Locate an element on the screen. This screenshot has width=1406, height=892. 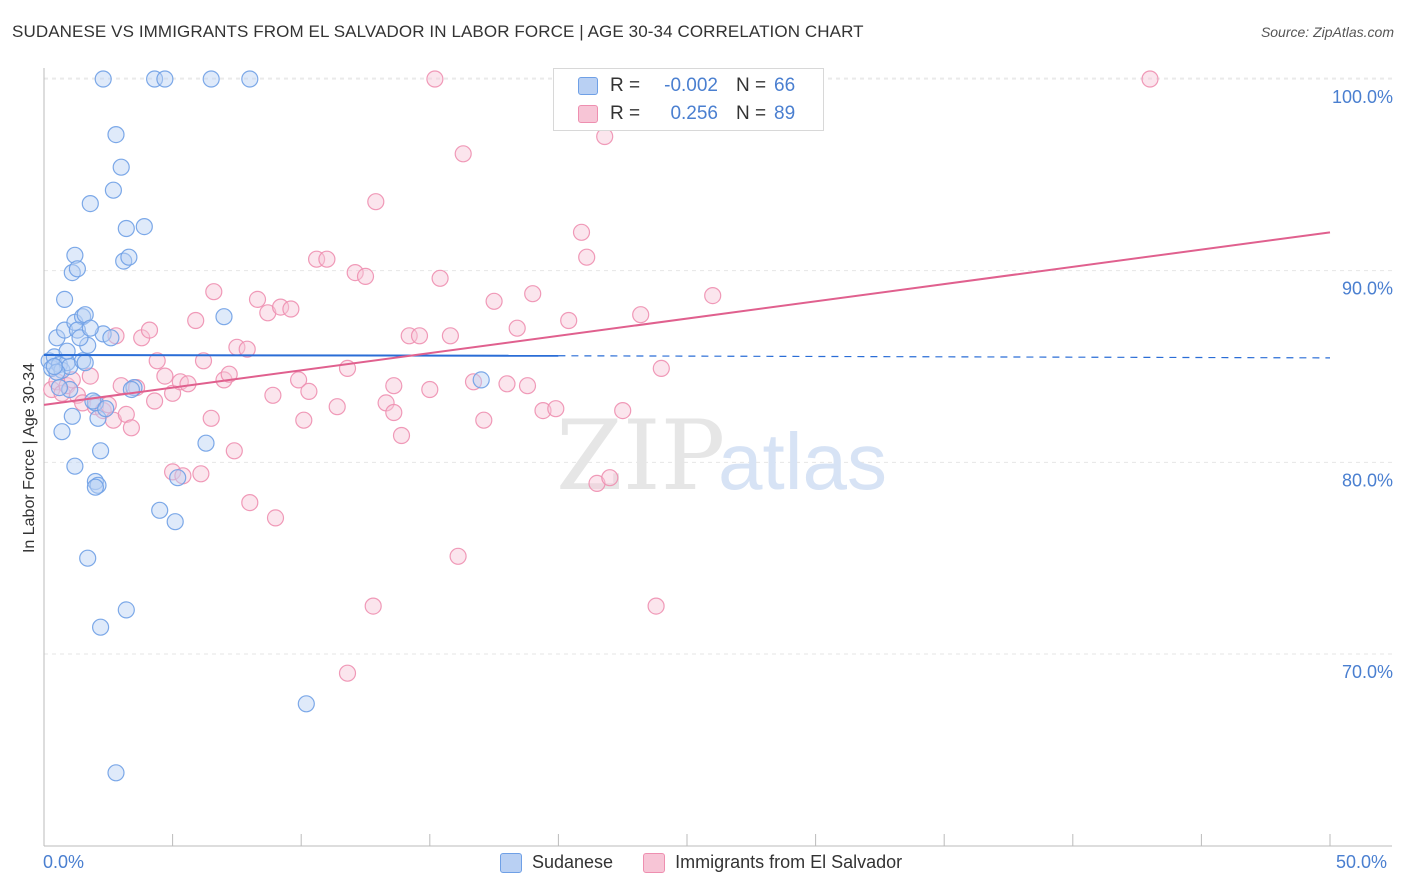
legend-r-value: -0.002 is located at coordinates (691, 85).